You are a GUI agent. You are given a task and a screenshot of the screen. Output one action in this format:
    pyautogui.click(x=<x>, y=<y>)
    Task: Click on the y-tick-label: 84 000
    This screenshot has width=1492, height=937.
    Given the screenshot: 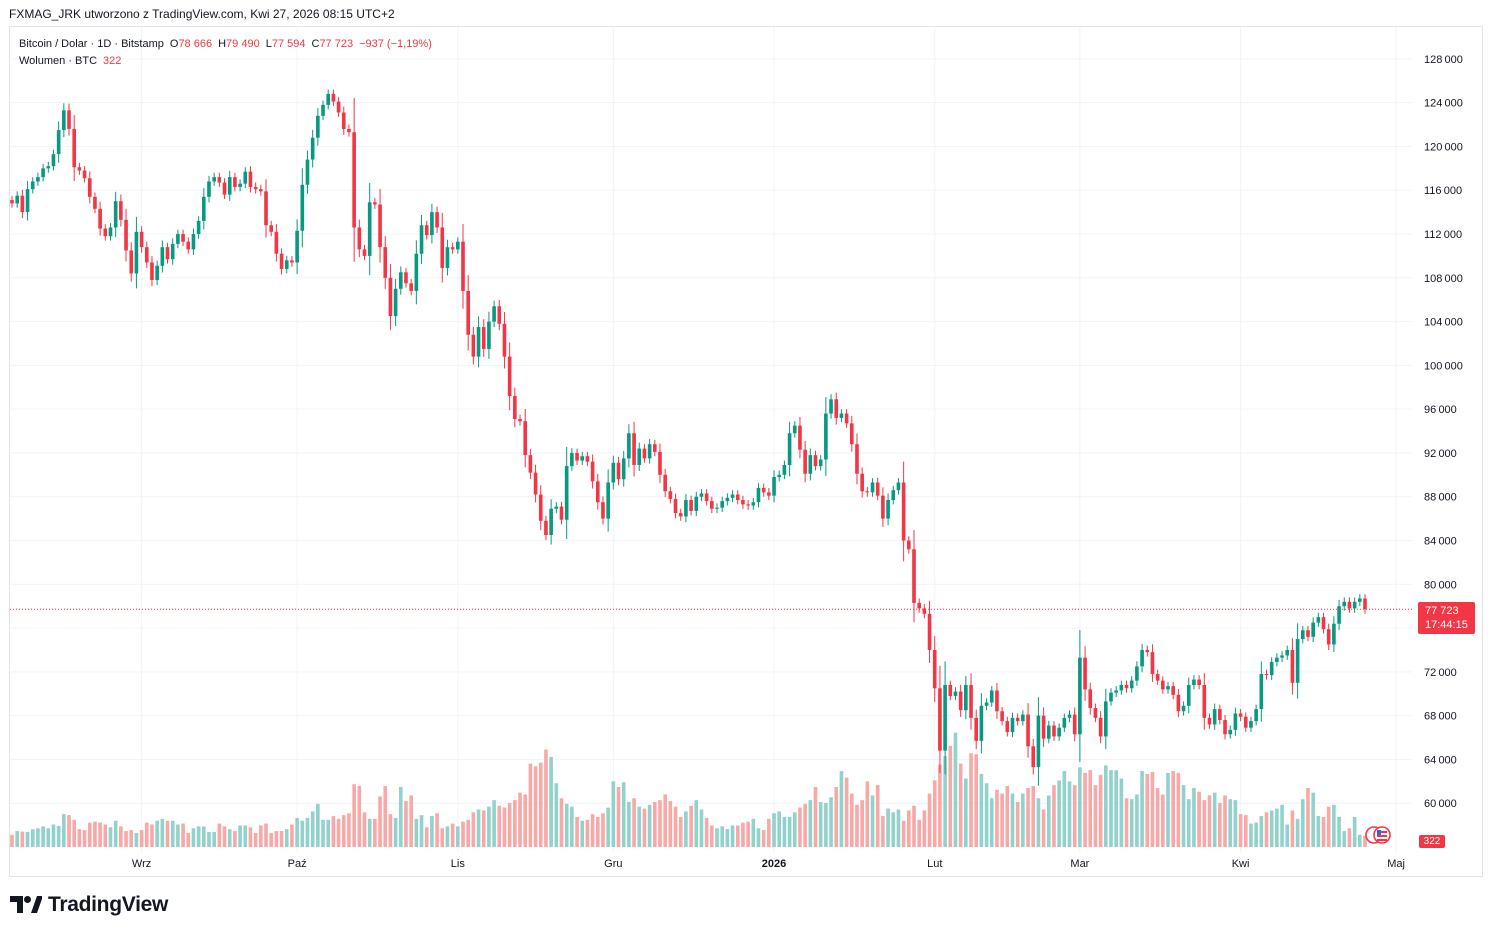 What is the action you would take?
    pyautogui.click(x=1440, y=542)
    